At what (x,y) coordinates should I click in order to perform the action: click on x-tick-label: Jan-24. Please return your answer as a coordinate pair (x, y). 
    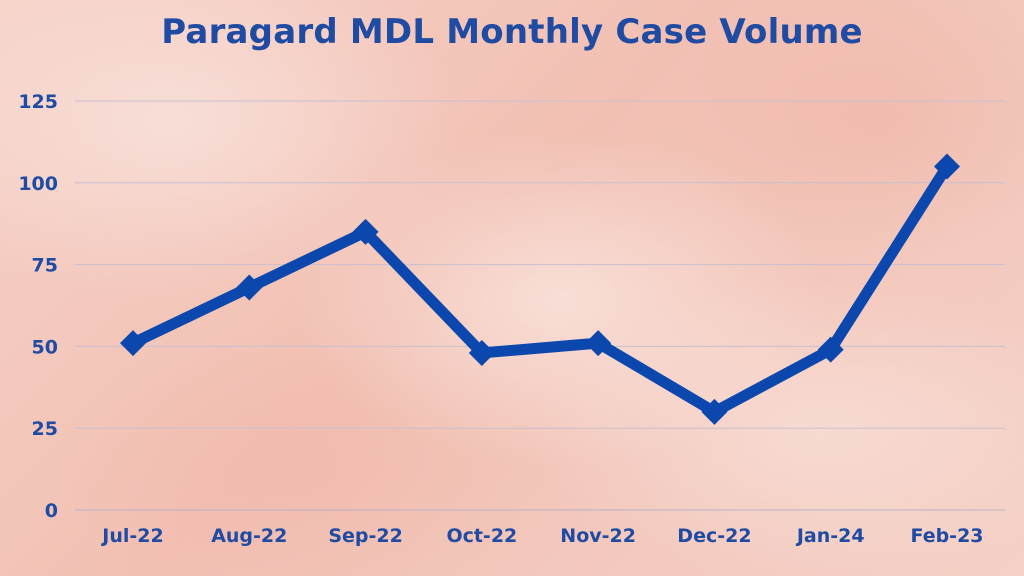
    Looking at the image, I should click on (830, 536).